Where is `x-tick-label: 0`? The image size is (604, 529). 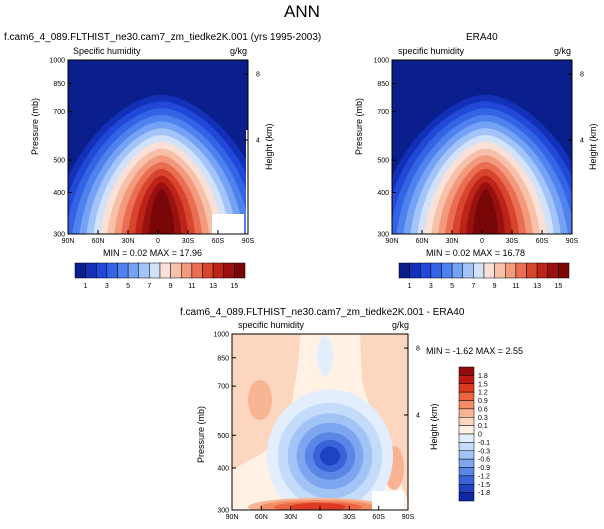
x-tick-label: 0 is located at coordinates (320, 517).